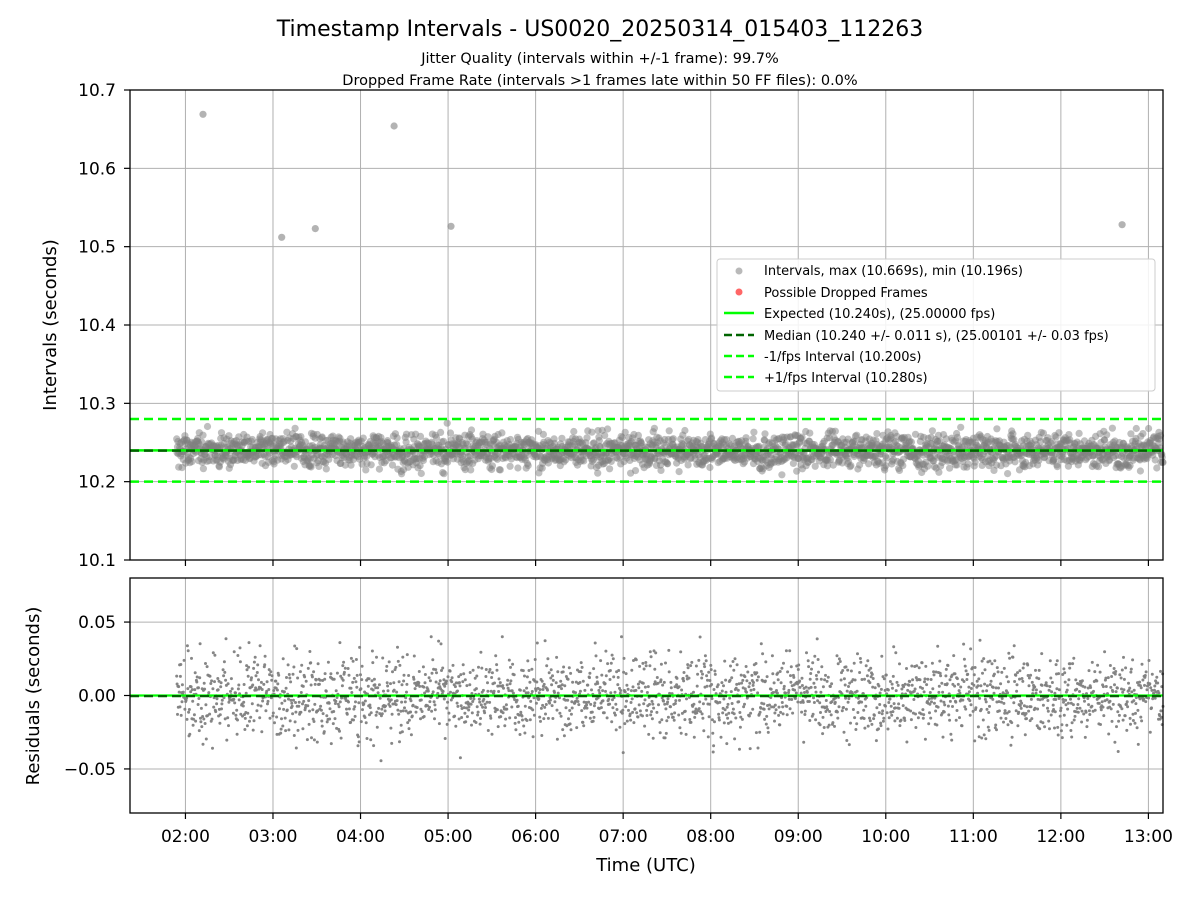 This screenshot has width=1200, height=900. Describe the element at coordinates (451, 226) in the screenshot. I see `interval-outlier-point` at that location.